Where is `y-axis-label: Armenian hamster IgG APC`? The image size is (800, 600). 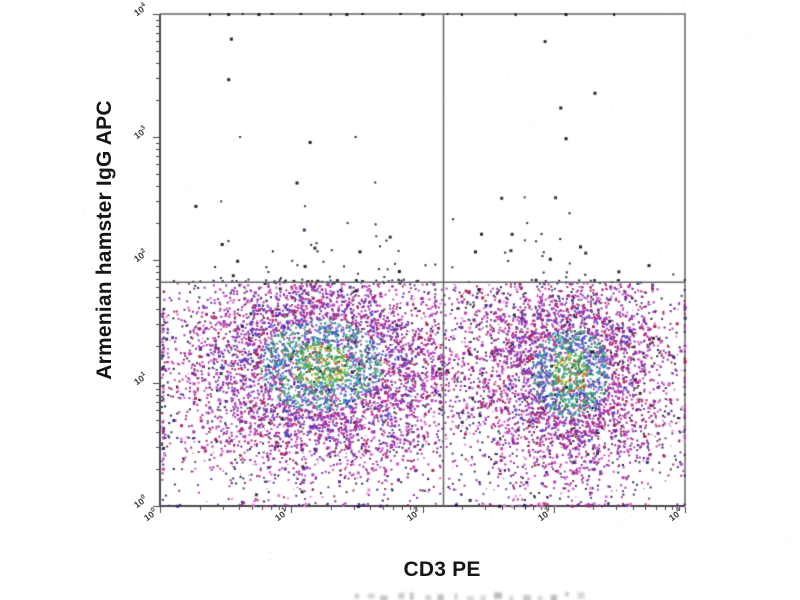 y-axis-label: Armenian hamster IgG APC is located at coordinates (104, 240).